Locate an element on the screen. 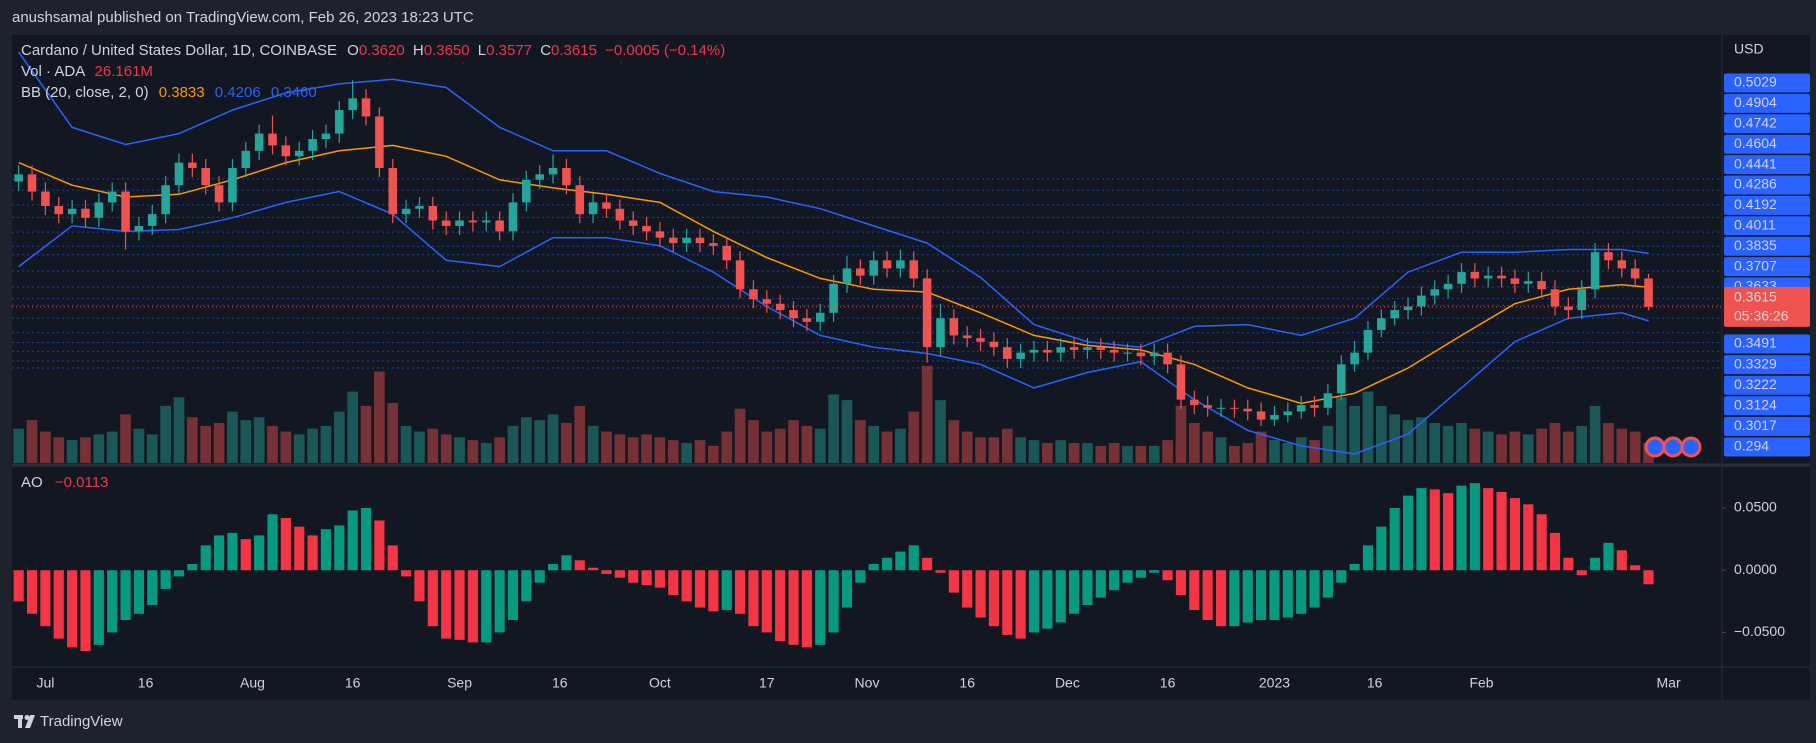 This screenshot has height=743, width=1816. level-label: 0.3017 is located at coordinates (1755, 425).